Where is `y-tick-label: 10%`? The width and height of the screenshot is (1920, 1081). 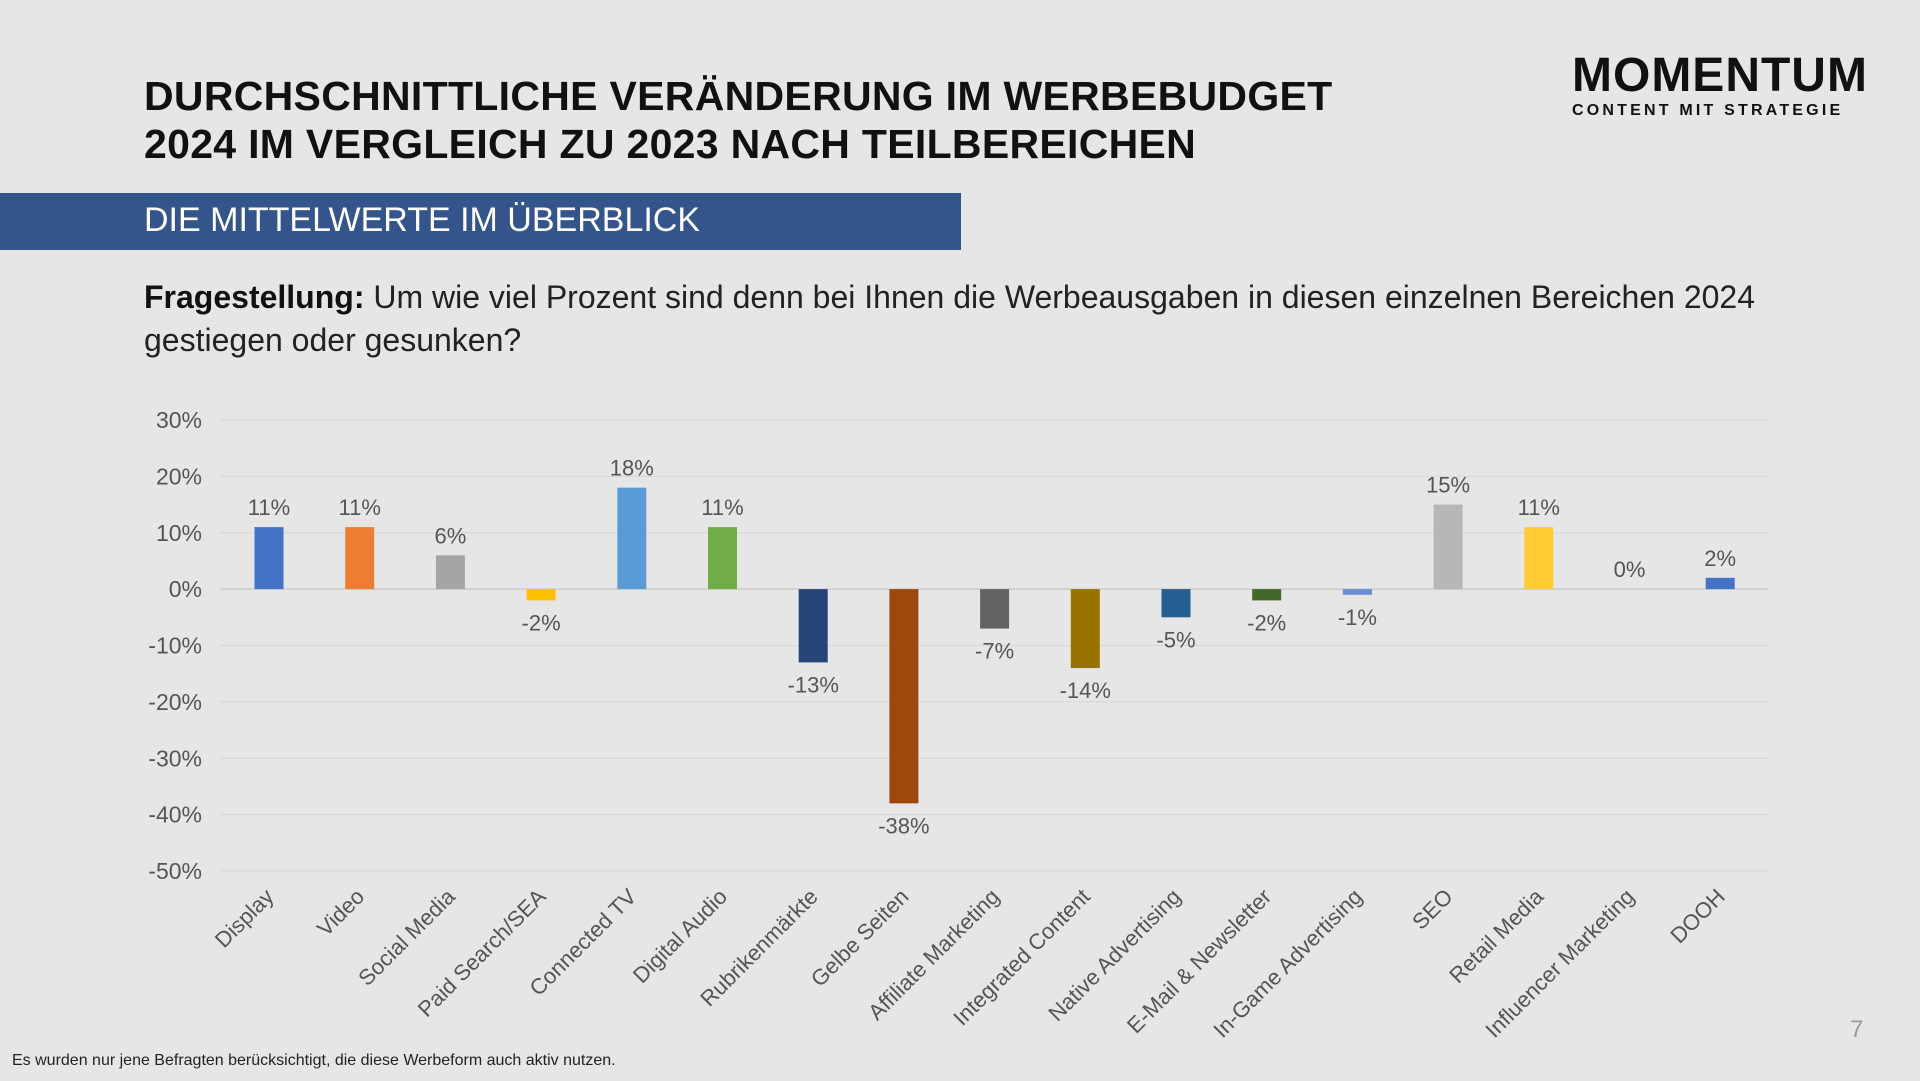
y-tick-label: 10% is located at coordinates (179, 533).